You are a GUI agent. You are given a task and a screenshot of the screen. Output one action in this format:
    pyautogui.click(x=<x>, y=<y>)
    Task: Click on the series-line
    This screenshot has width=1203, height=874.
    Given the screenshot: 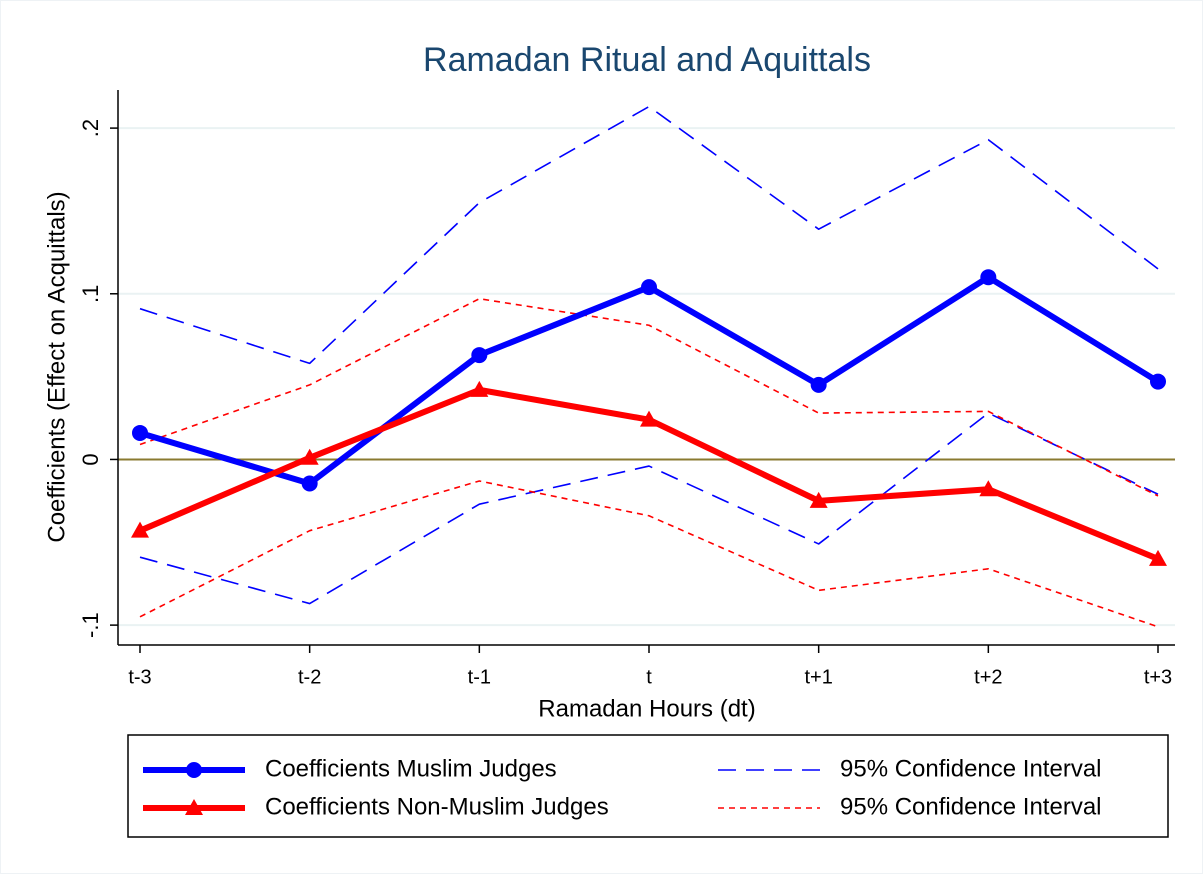 What is the action you would take?
    pyautogui.click(x=649, y=554)
    